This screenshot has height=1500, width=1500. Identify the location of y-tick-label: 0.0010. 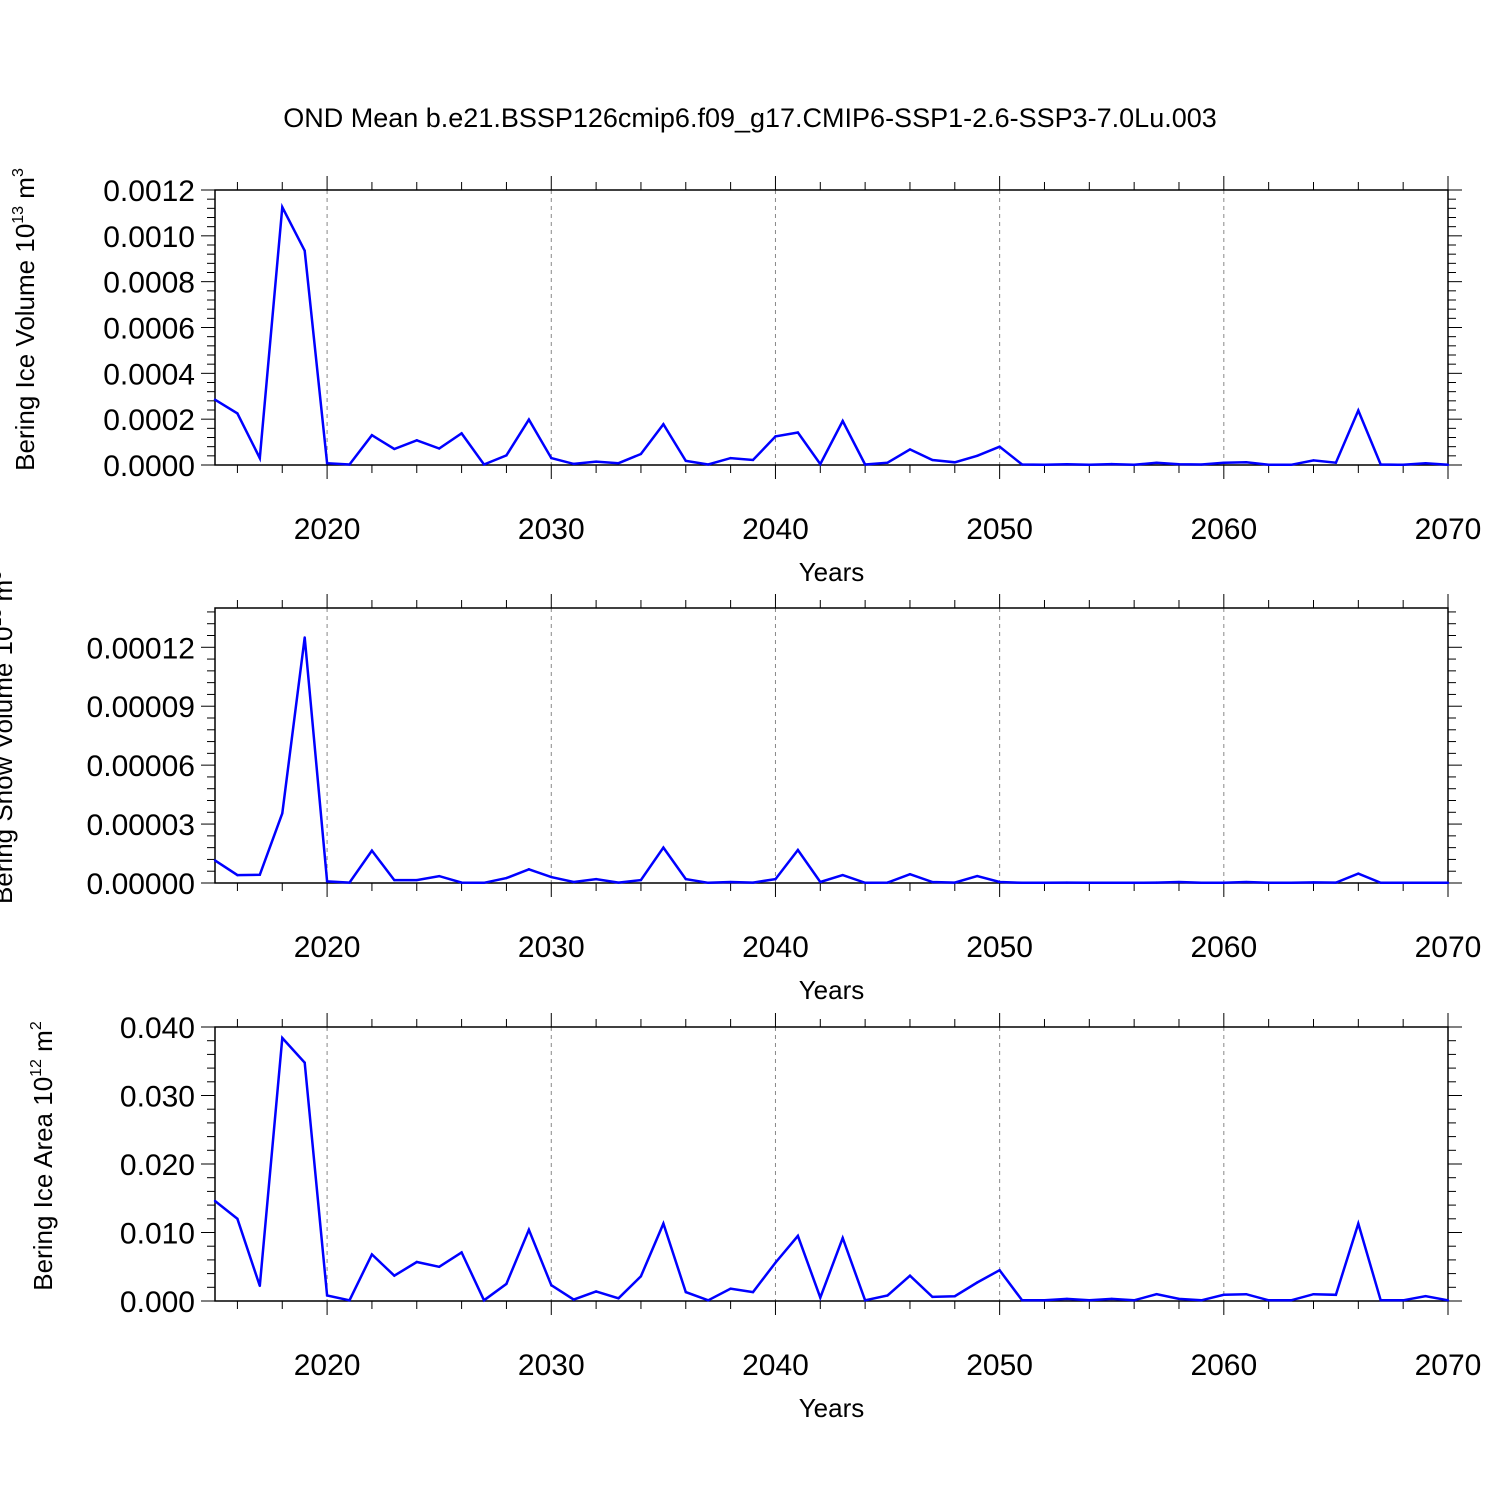
(149, 237).